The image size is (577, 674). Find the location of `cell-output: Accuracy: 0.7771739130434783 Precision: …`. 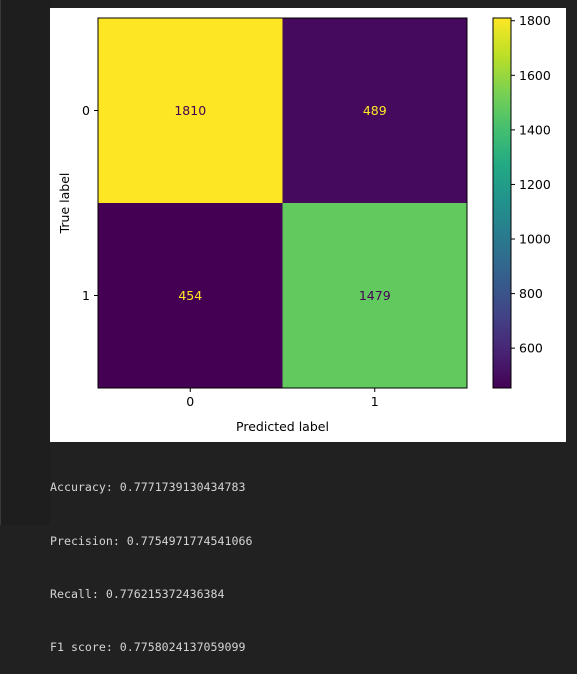

cell-output: Accuracy: 0.7771739130434783 Precision: … is located at coordinates (151, 559).